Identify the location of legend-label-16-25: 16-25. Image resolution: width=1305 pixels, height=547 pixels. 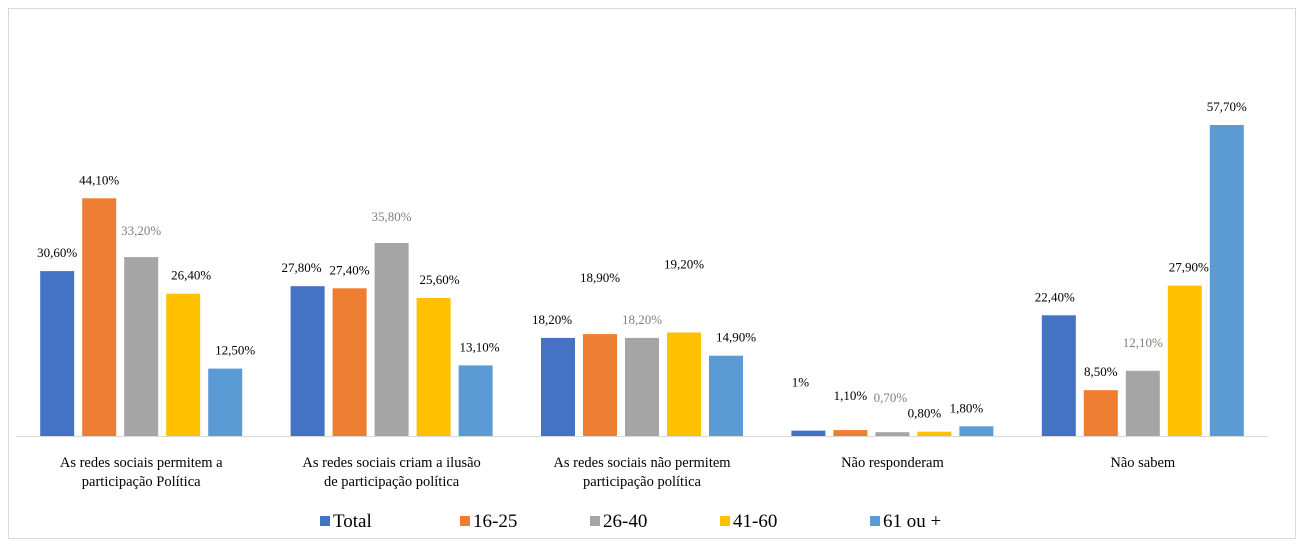
(495, 521).